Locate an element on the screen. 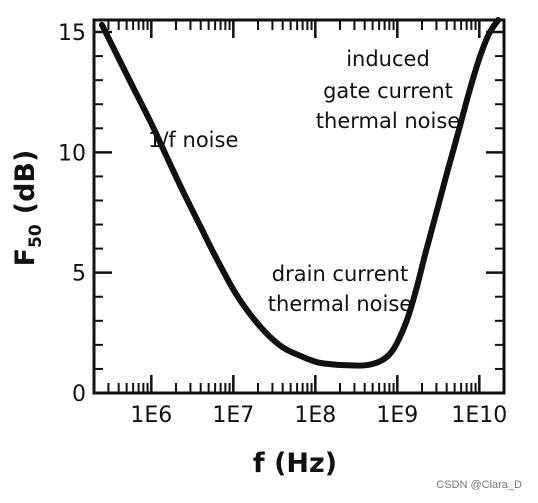 Image resolution: width=538 pixels, height=503 pixels. x-tick-label: 1E9 is located at coordinates (397, 415).